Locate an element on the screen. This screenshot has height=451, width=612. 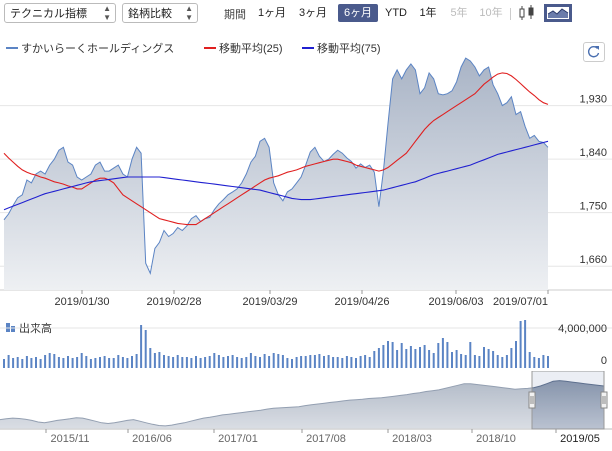
y-tick-label: 1,660 is located at coordinates (593, 260).